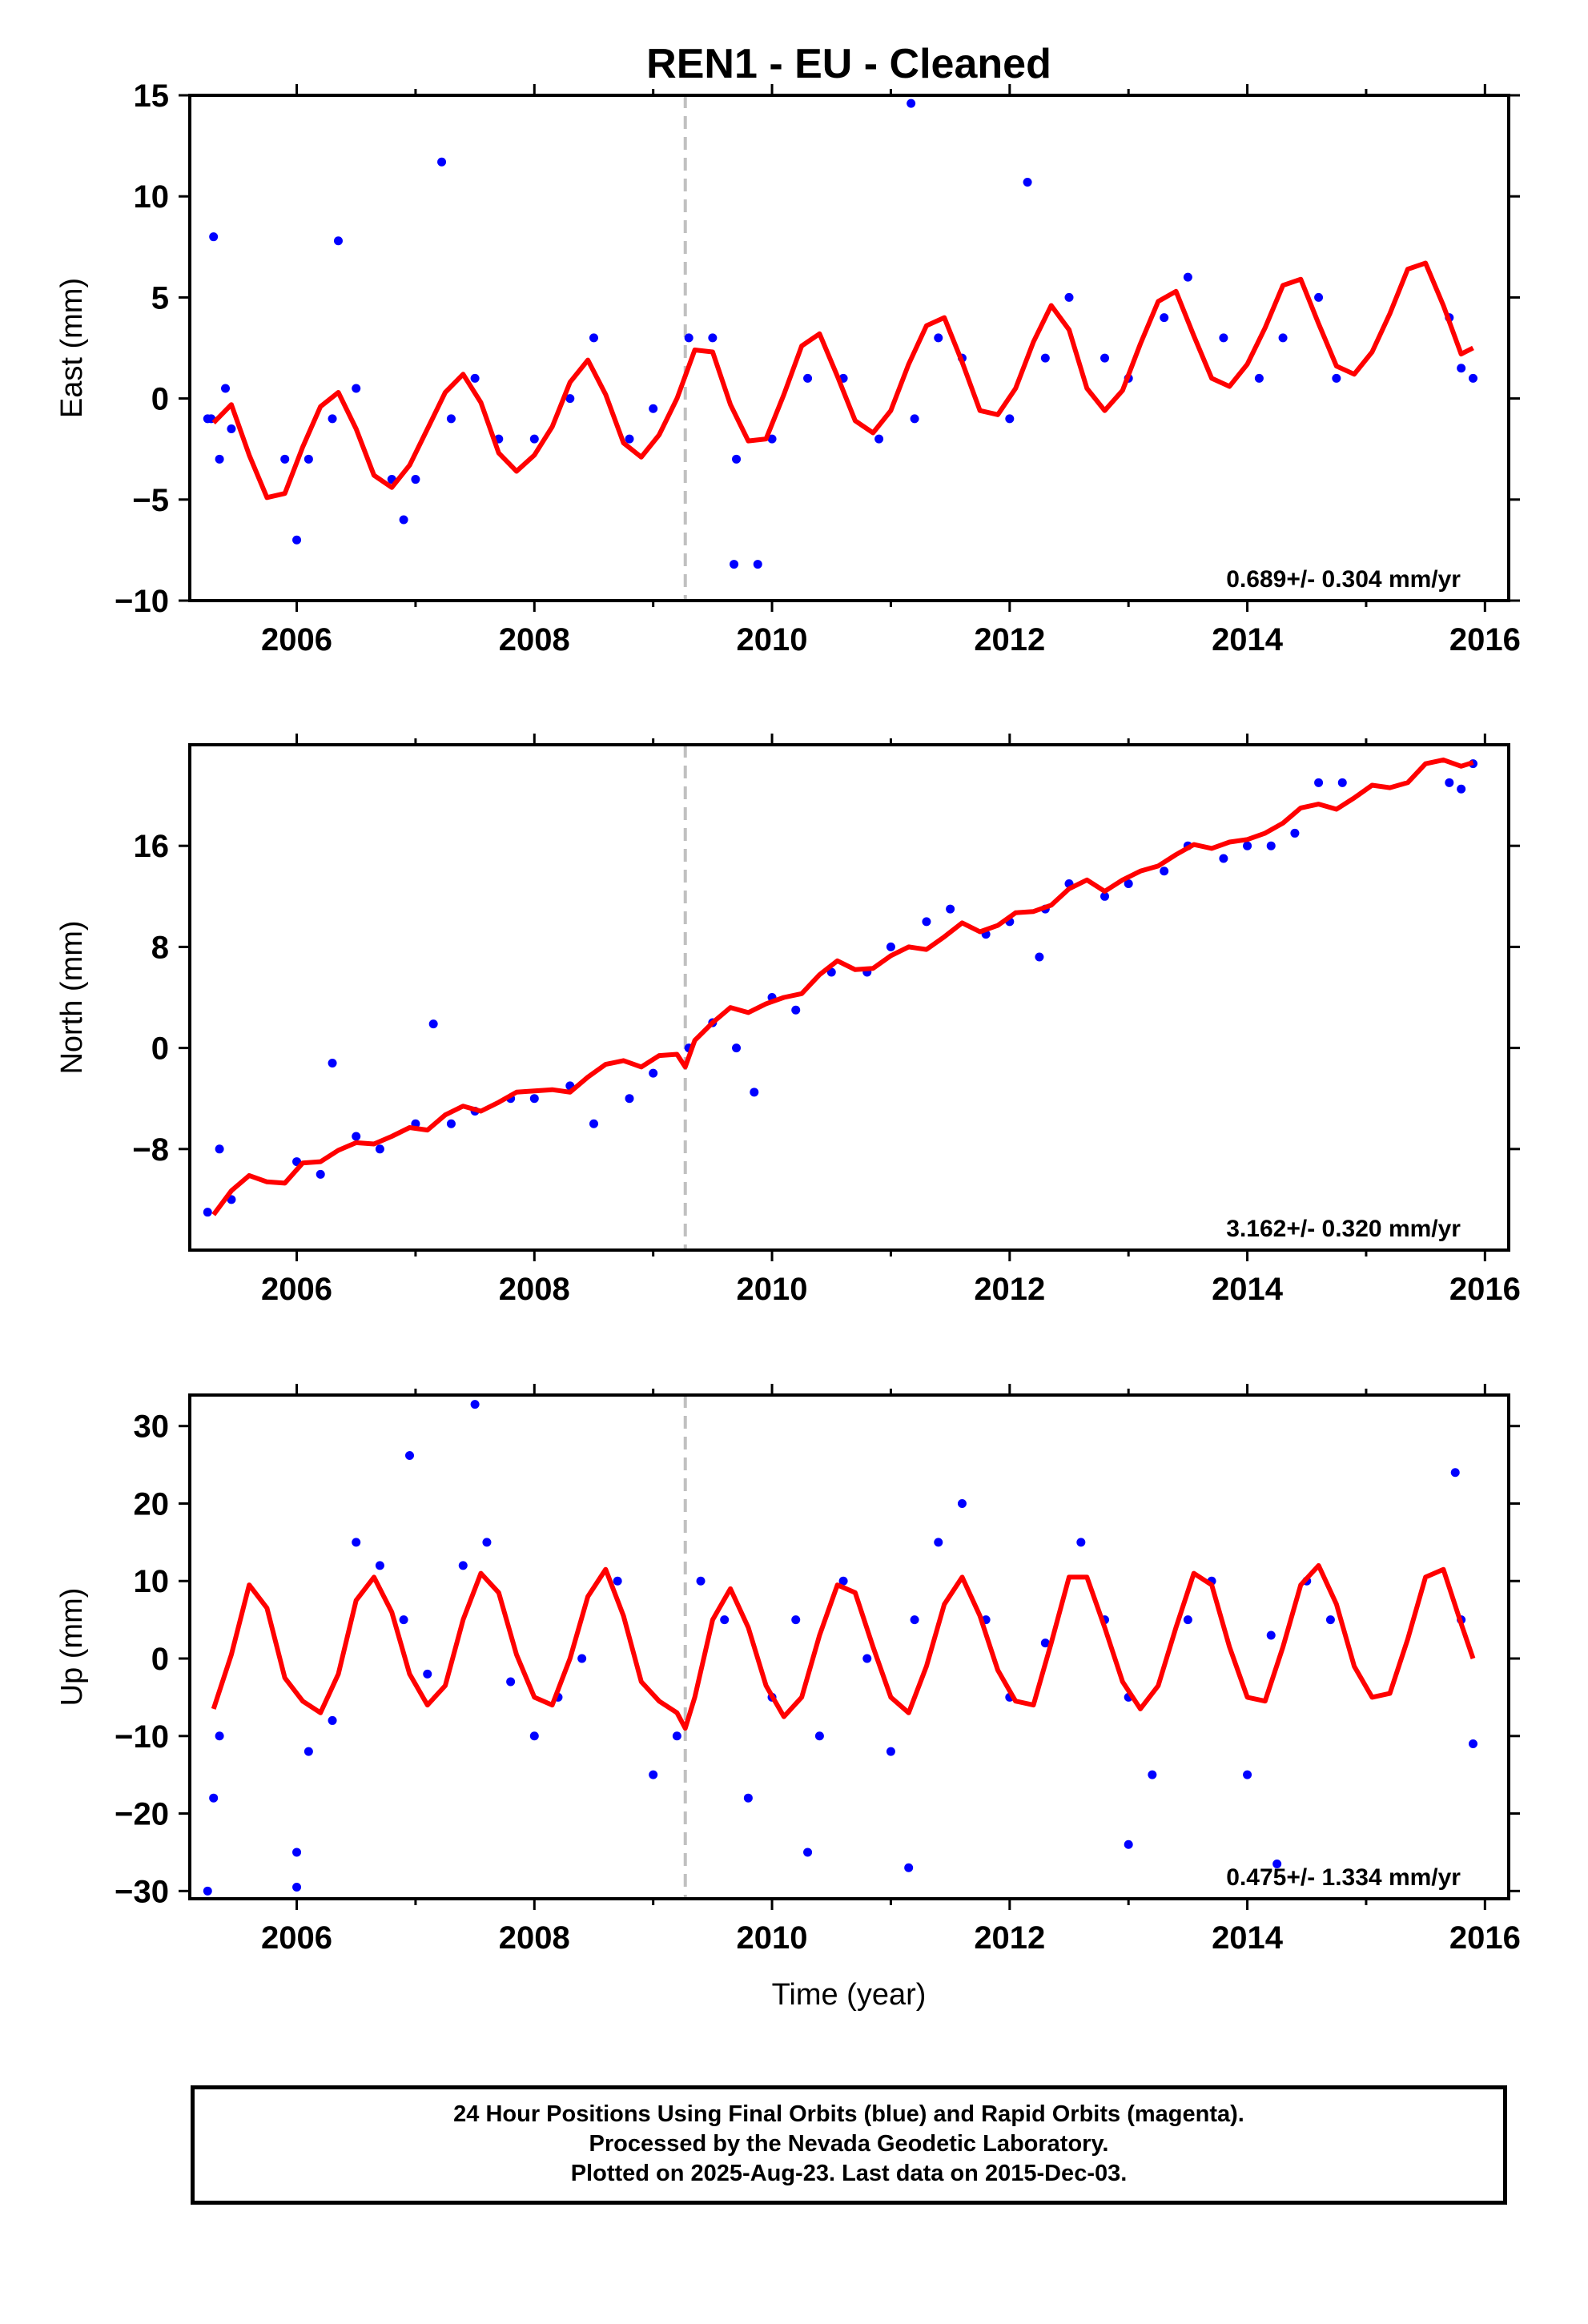  Describe the element at coordinates (142, 1815) in the screenshot. I see `y-tick-label: −20` at that location.